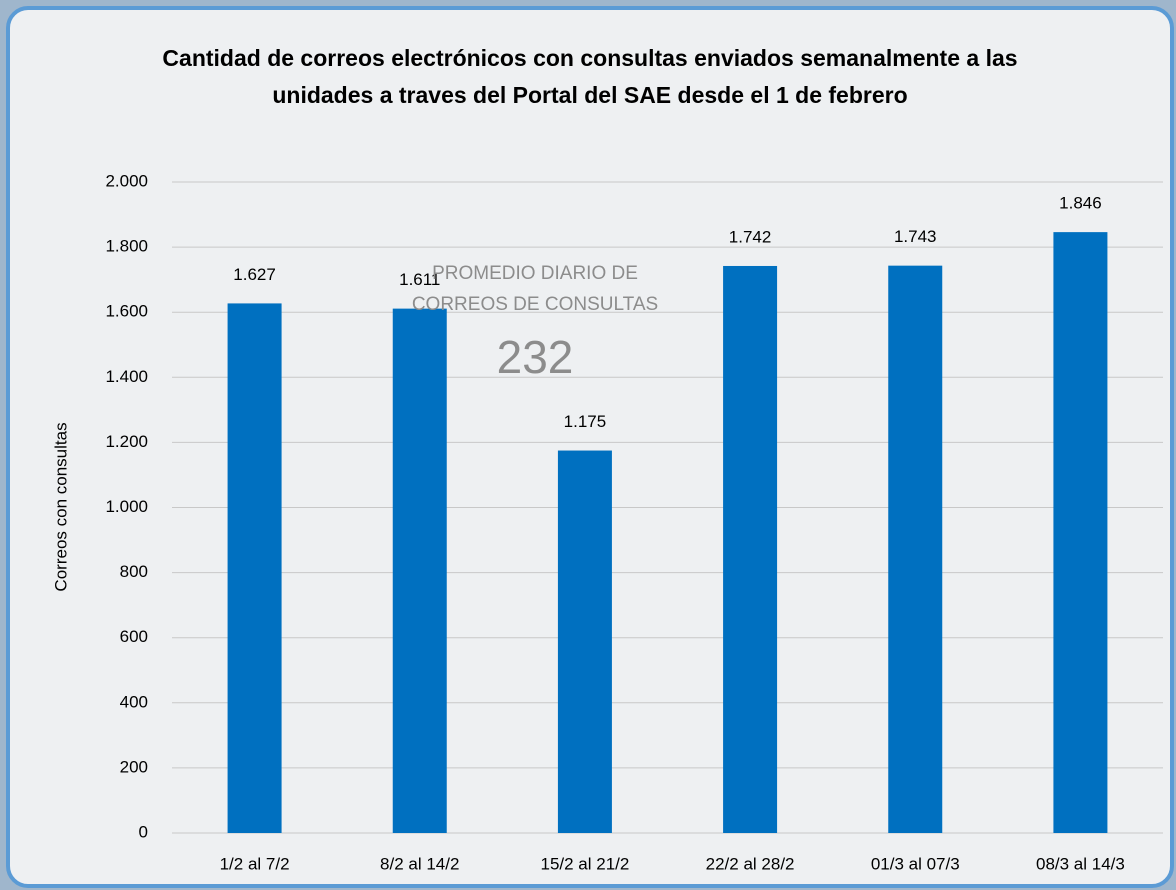  What do you see at coordinates (126, 506) in the screenshot?
I see `y-tick-label: 1.000` at bounding box center [126, 506].